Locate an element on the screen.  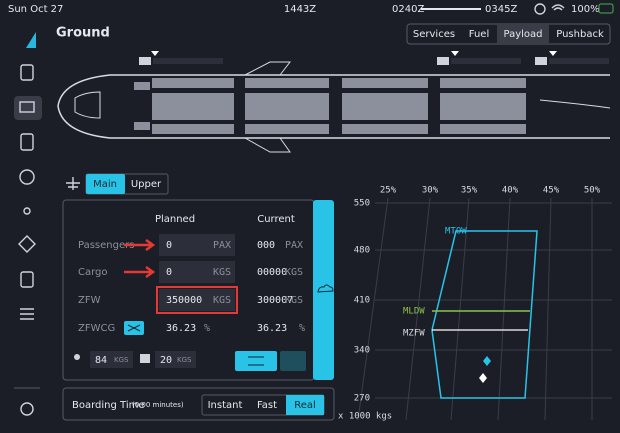
bag-icon is located at coordinates (145, 358).